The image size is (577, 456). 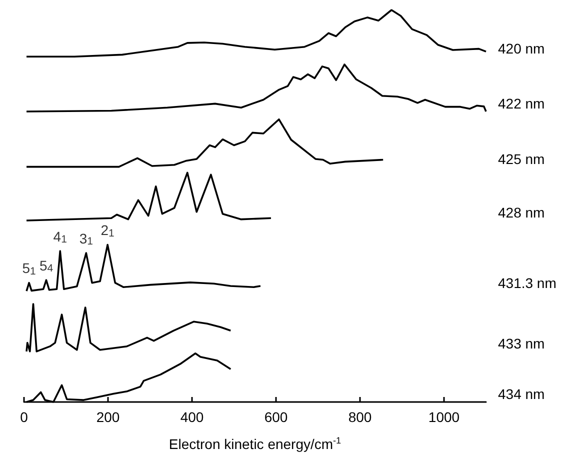 What do you see at coordinates (527, 283) in the screenshot?
I see `text: 431.3 nm` at bounding box center [527, 283].